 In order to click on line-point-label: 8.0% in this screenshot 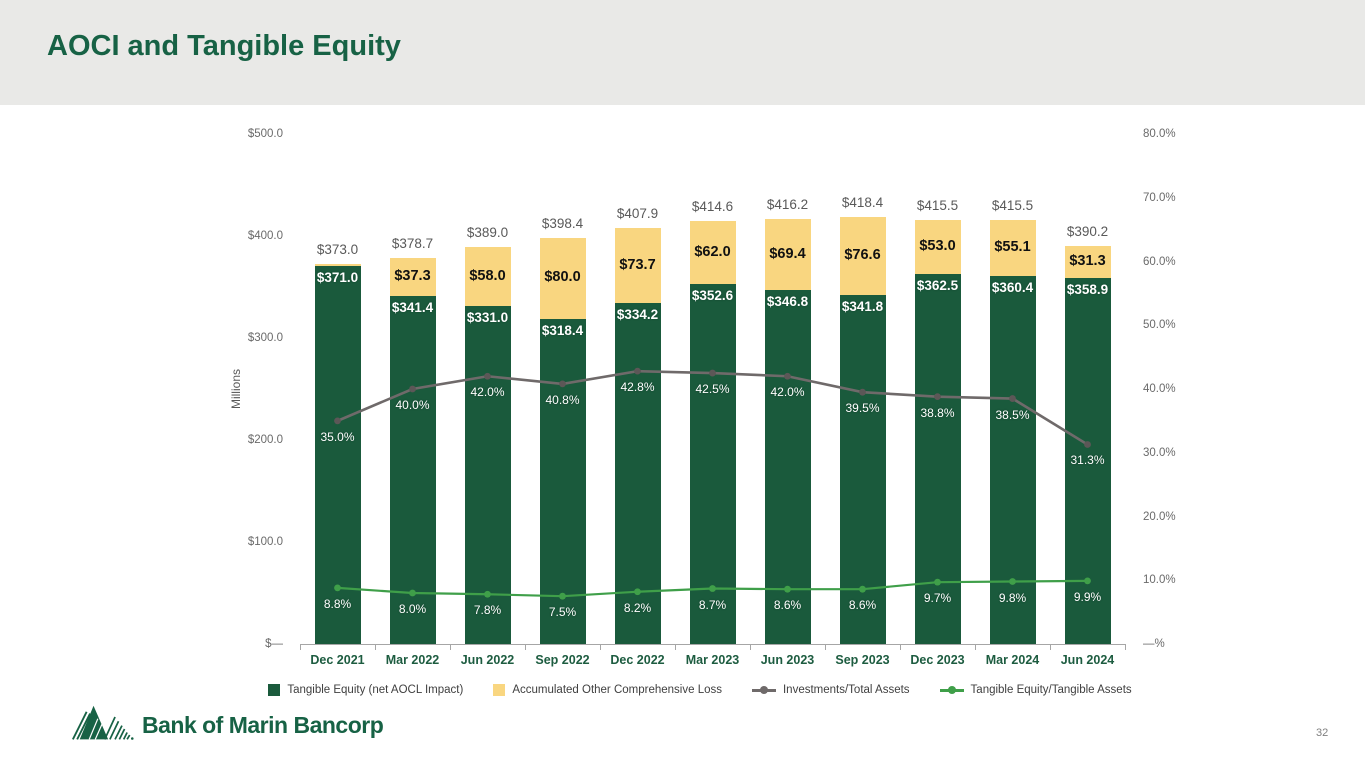, I will do `click(412, 609)`.